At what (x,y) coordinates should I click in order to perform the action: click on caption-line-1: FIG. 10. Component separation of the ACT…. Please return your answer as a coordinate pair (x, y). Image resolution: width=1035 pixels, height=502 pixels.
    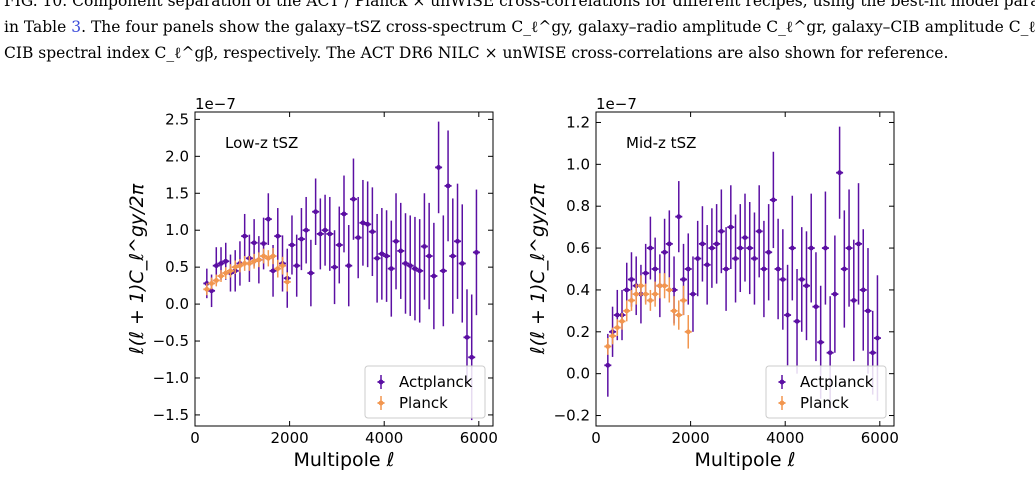
    Looking at the image, I should click on (519, 5).